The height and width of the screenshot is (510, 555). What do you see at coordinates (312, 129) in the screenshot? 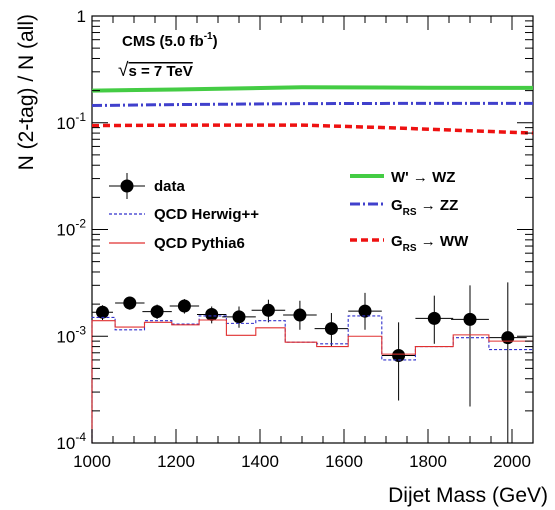
I see `series-g-rs-ww` at bounding box center [312, 129].